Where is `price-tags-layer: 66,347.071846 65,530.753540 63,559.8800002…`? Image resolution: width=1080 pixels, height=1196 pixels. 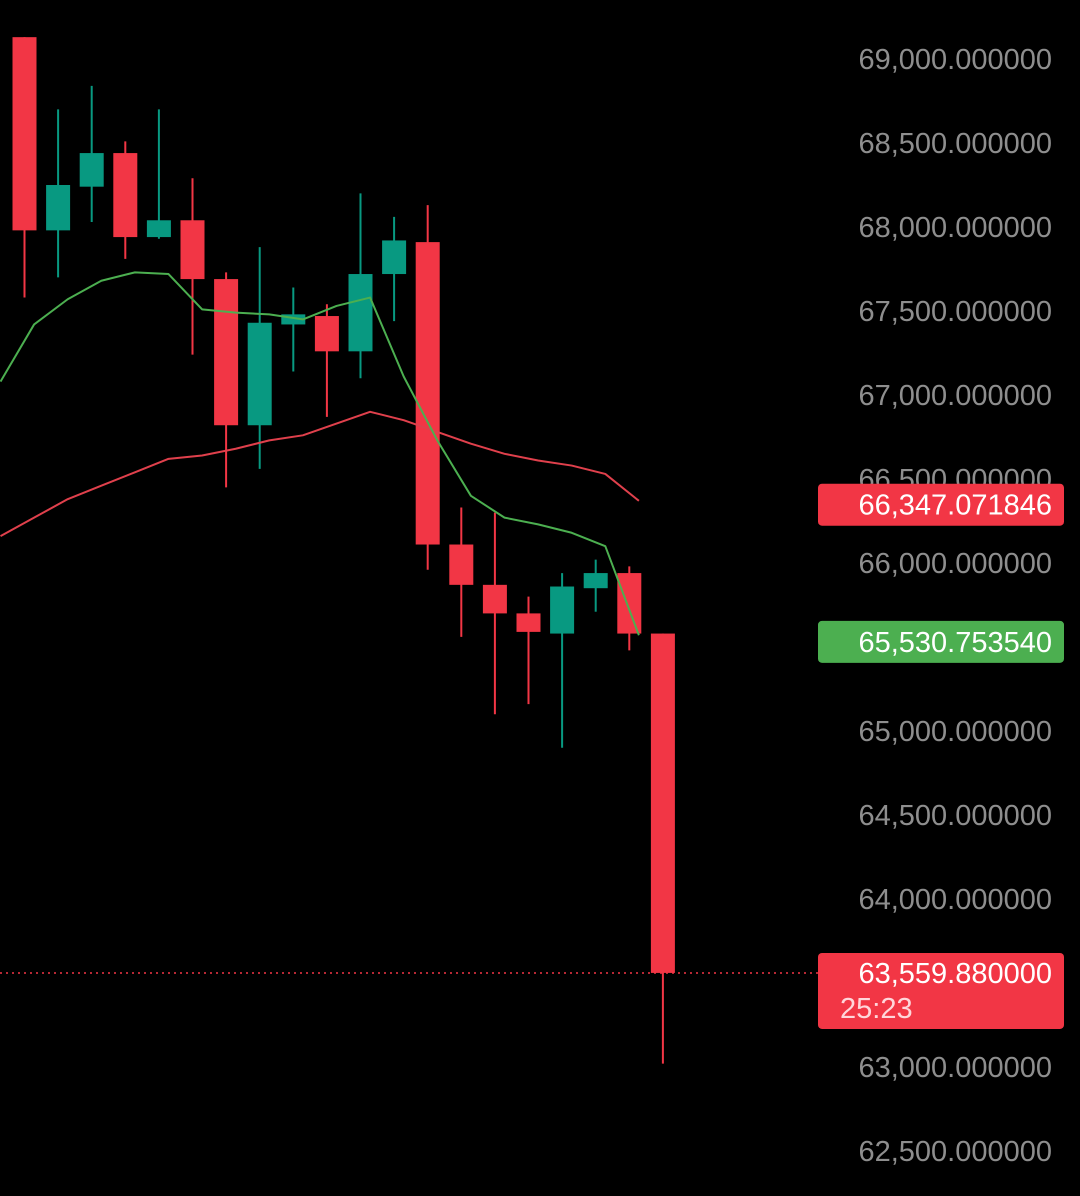
price-tags-layer: 66,347.071846 65,530.753540 63,559.8800002… is located at coordinates (941, 756).